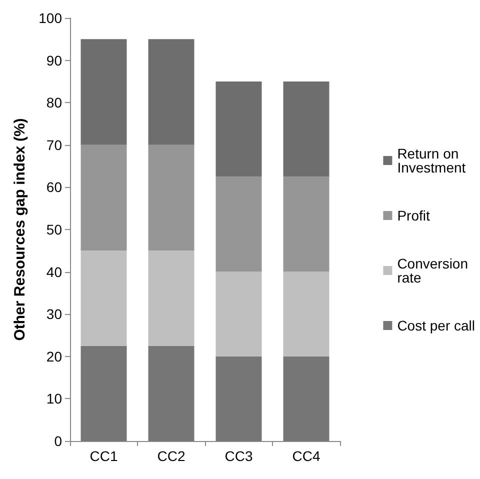  Describe the element at coordinates (54, 102) in the screenshot. I see `y-tick-label: 80` at that location.